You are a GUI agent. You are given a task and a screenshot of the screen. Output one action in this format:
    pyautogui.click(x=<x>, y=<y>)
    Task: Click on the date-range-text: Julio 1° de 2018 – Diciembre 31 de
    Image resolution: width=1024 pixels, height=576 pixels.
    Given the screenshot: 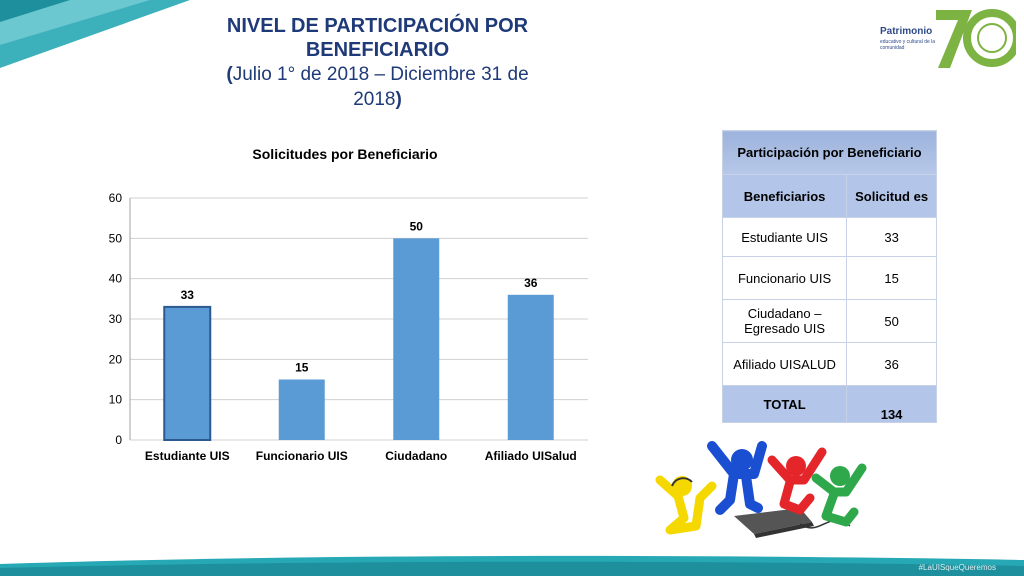 What is the action you would take?
    pyautogui.click(x=380, y=74)
    